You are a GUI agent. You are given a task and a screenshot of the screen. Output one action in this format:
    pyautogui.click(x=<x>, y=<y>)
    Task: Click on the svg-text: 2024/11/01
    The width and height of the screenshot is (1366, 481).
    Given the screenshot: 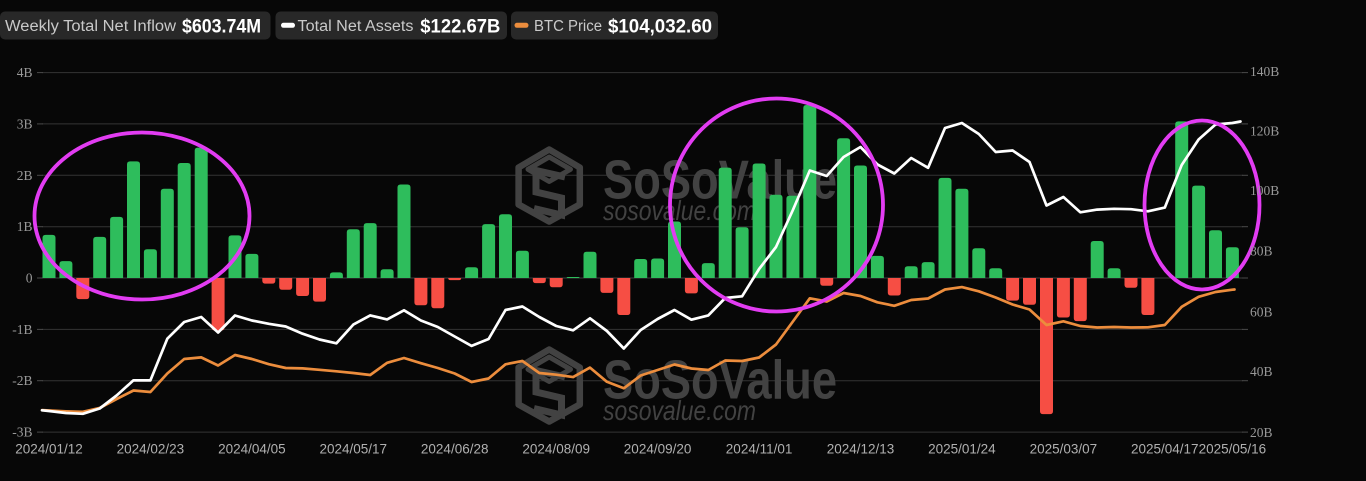 What is the action you would take?
    pyautogui.click(x=759, y=449)
    